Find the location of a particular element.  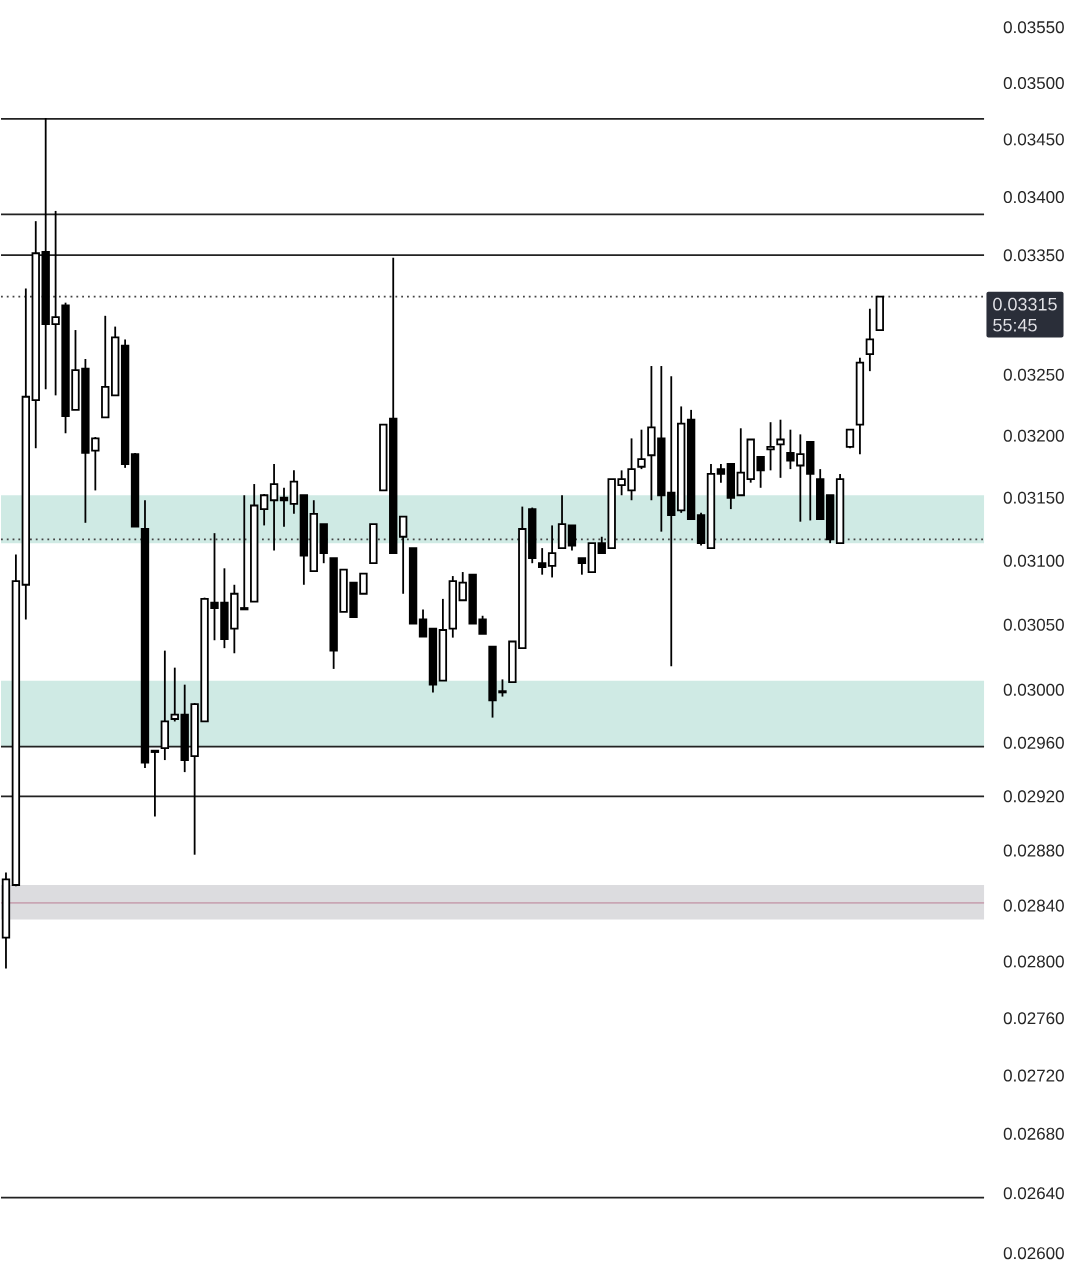

y-tick-label: 0.03400 is located at coordinates (1033, 197).